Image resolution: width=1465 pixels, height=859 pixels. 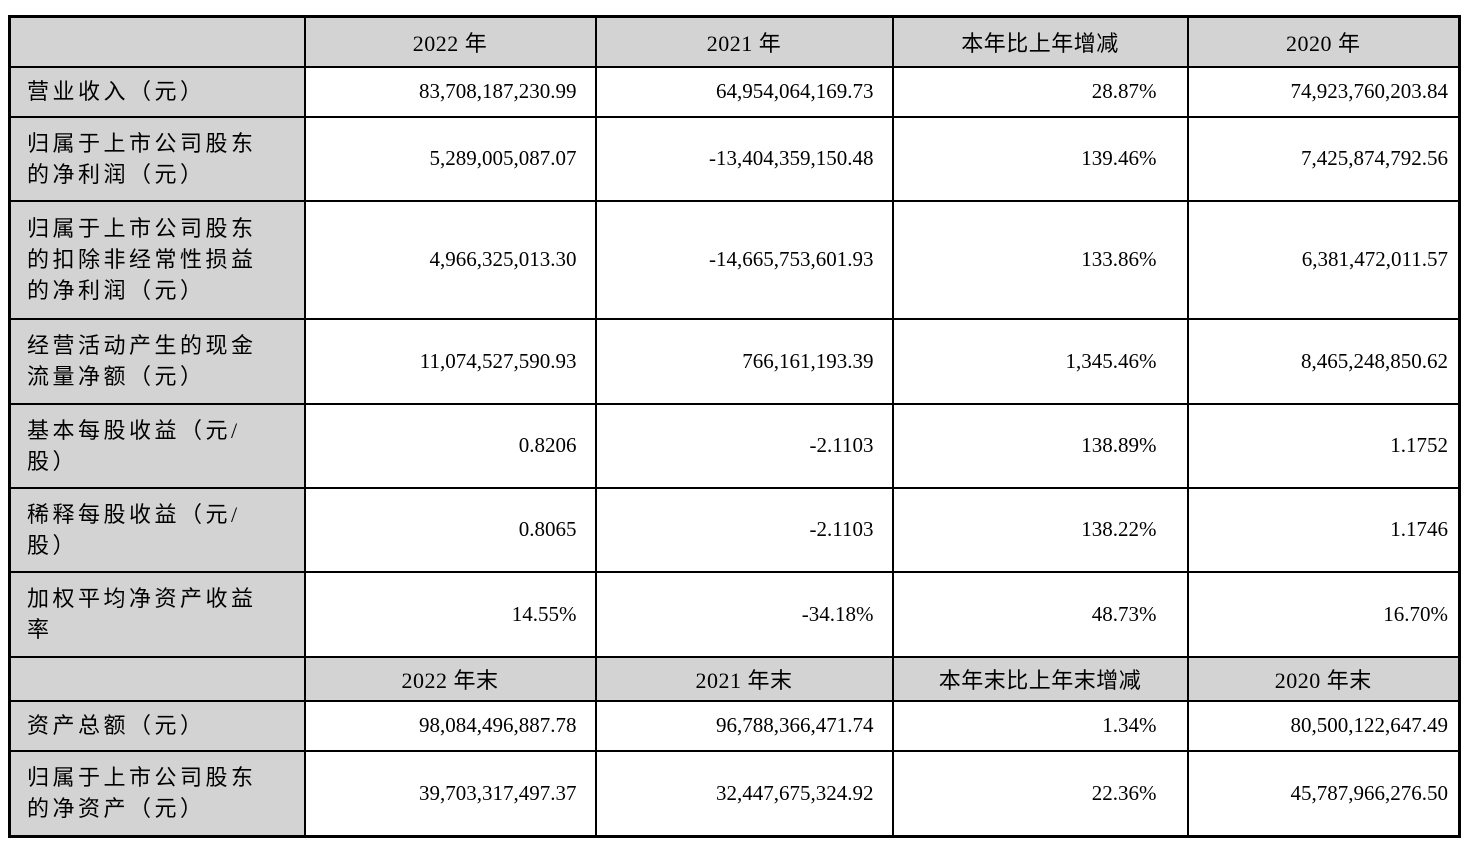 I want to click on value-2022: 5,289,005,087.07, so click(x=450, y=158).